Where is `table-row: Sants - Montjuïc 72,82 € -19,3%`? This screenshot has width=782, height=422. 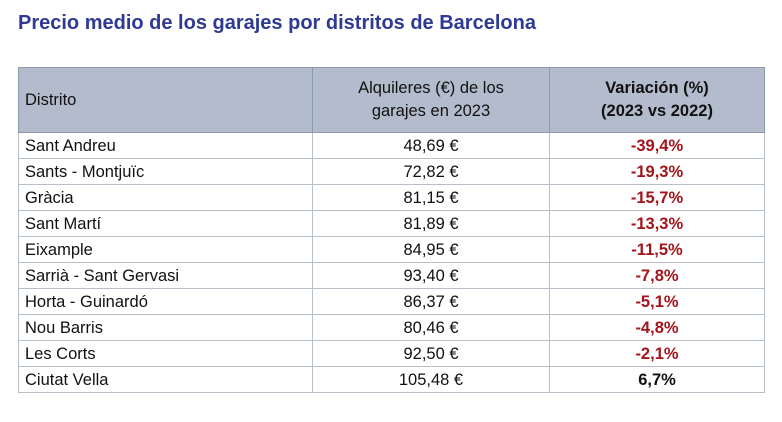 table-row: Sants - Montjuïc 72,82 € -19,3% is located at coordinates (391, 171).